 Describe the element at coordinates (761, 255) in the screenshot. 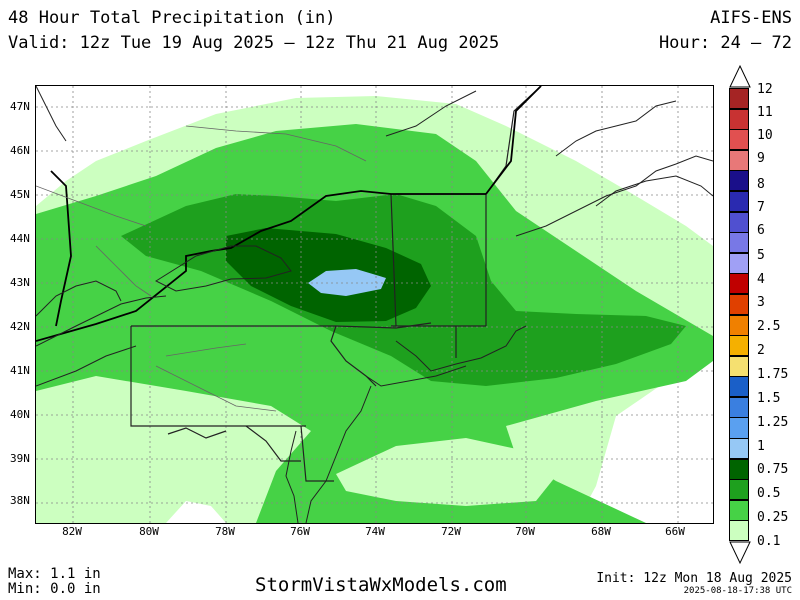

I see `colorbar-label: 5` at that location.